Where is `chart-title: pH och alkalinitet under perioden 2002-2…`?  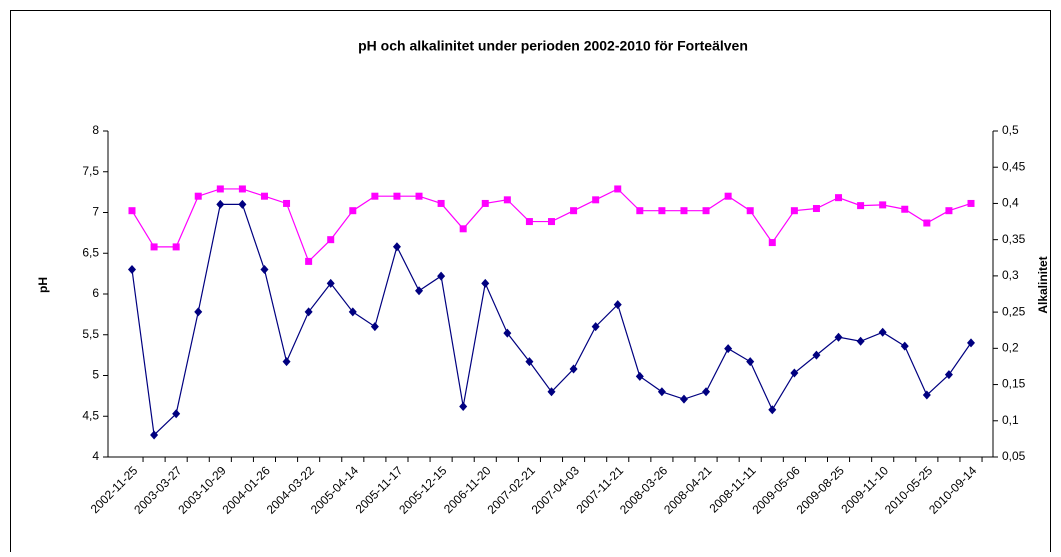
chart-title: pH och alkalinitet under perioden 2002-2… is located at coordinates (553, 46).